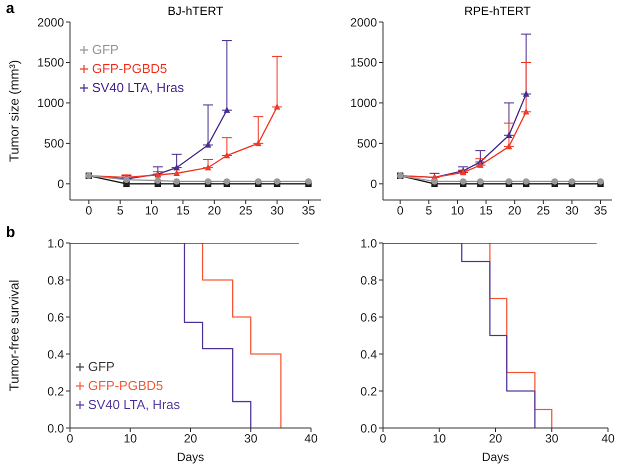 The width and height of the screenshot is (620, 469). I want to click on text: a, so click(10, 8).